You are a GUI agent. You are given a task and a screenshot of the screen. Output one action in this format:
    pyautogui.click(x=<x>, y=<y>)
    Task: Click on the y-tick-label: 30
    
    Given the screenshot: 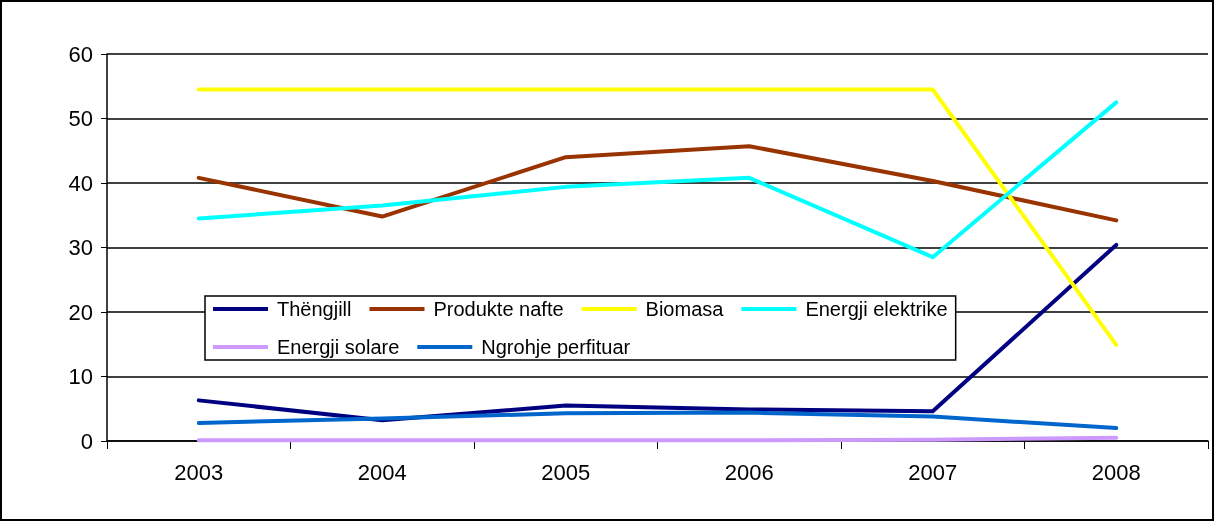 What is the action you would take?
    pyautogui.click(x=80, y=247)
    